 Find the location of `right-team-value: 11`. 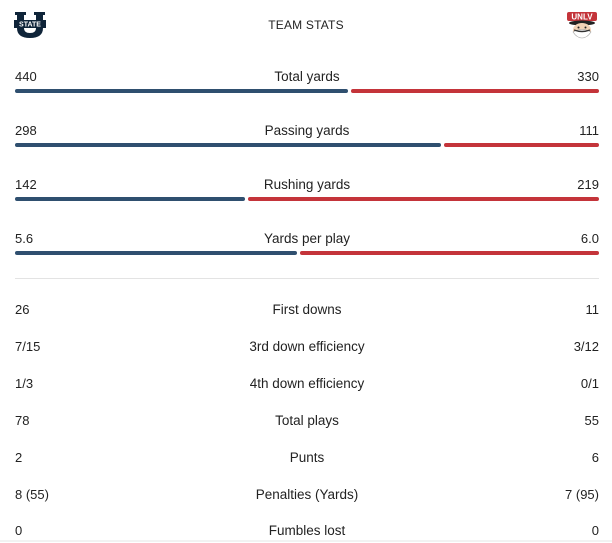

right-team-value: 11 is located at coordinates (592, 309).